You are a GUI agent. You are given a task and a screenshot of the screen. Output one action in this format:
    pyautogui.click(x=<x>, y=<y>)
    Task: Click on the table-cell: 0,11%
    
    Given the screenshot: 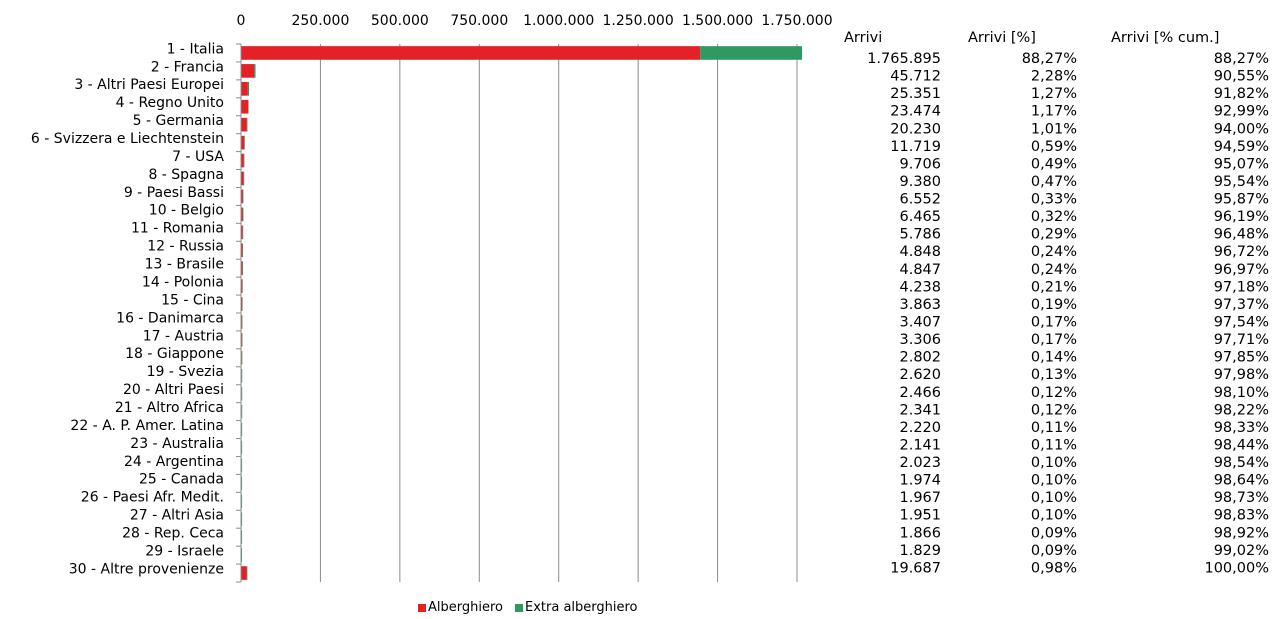 What is the action you would take?
    pyautogui.click(x=1054, y=445)
    